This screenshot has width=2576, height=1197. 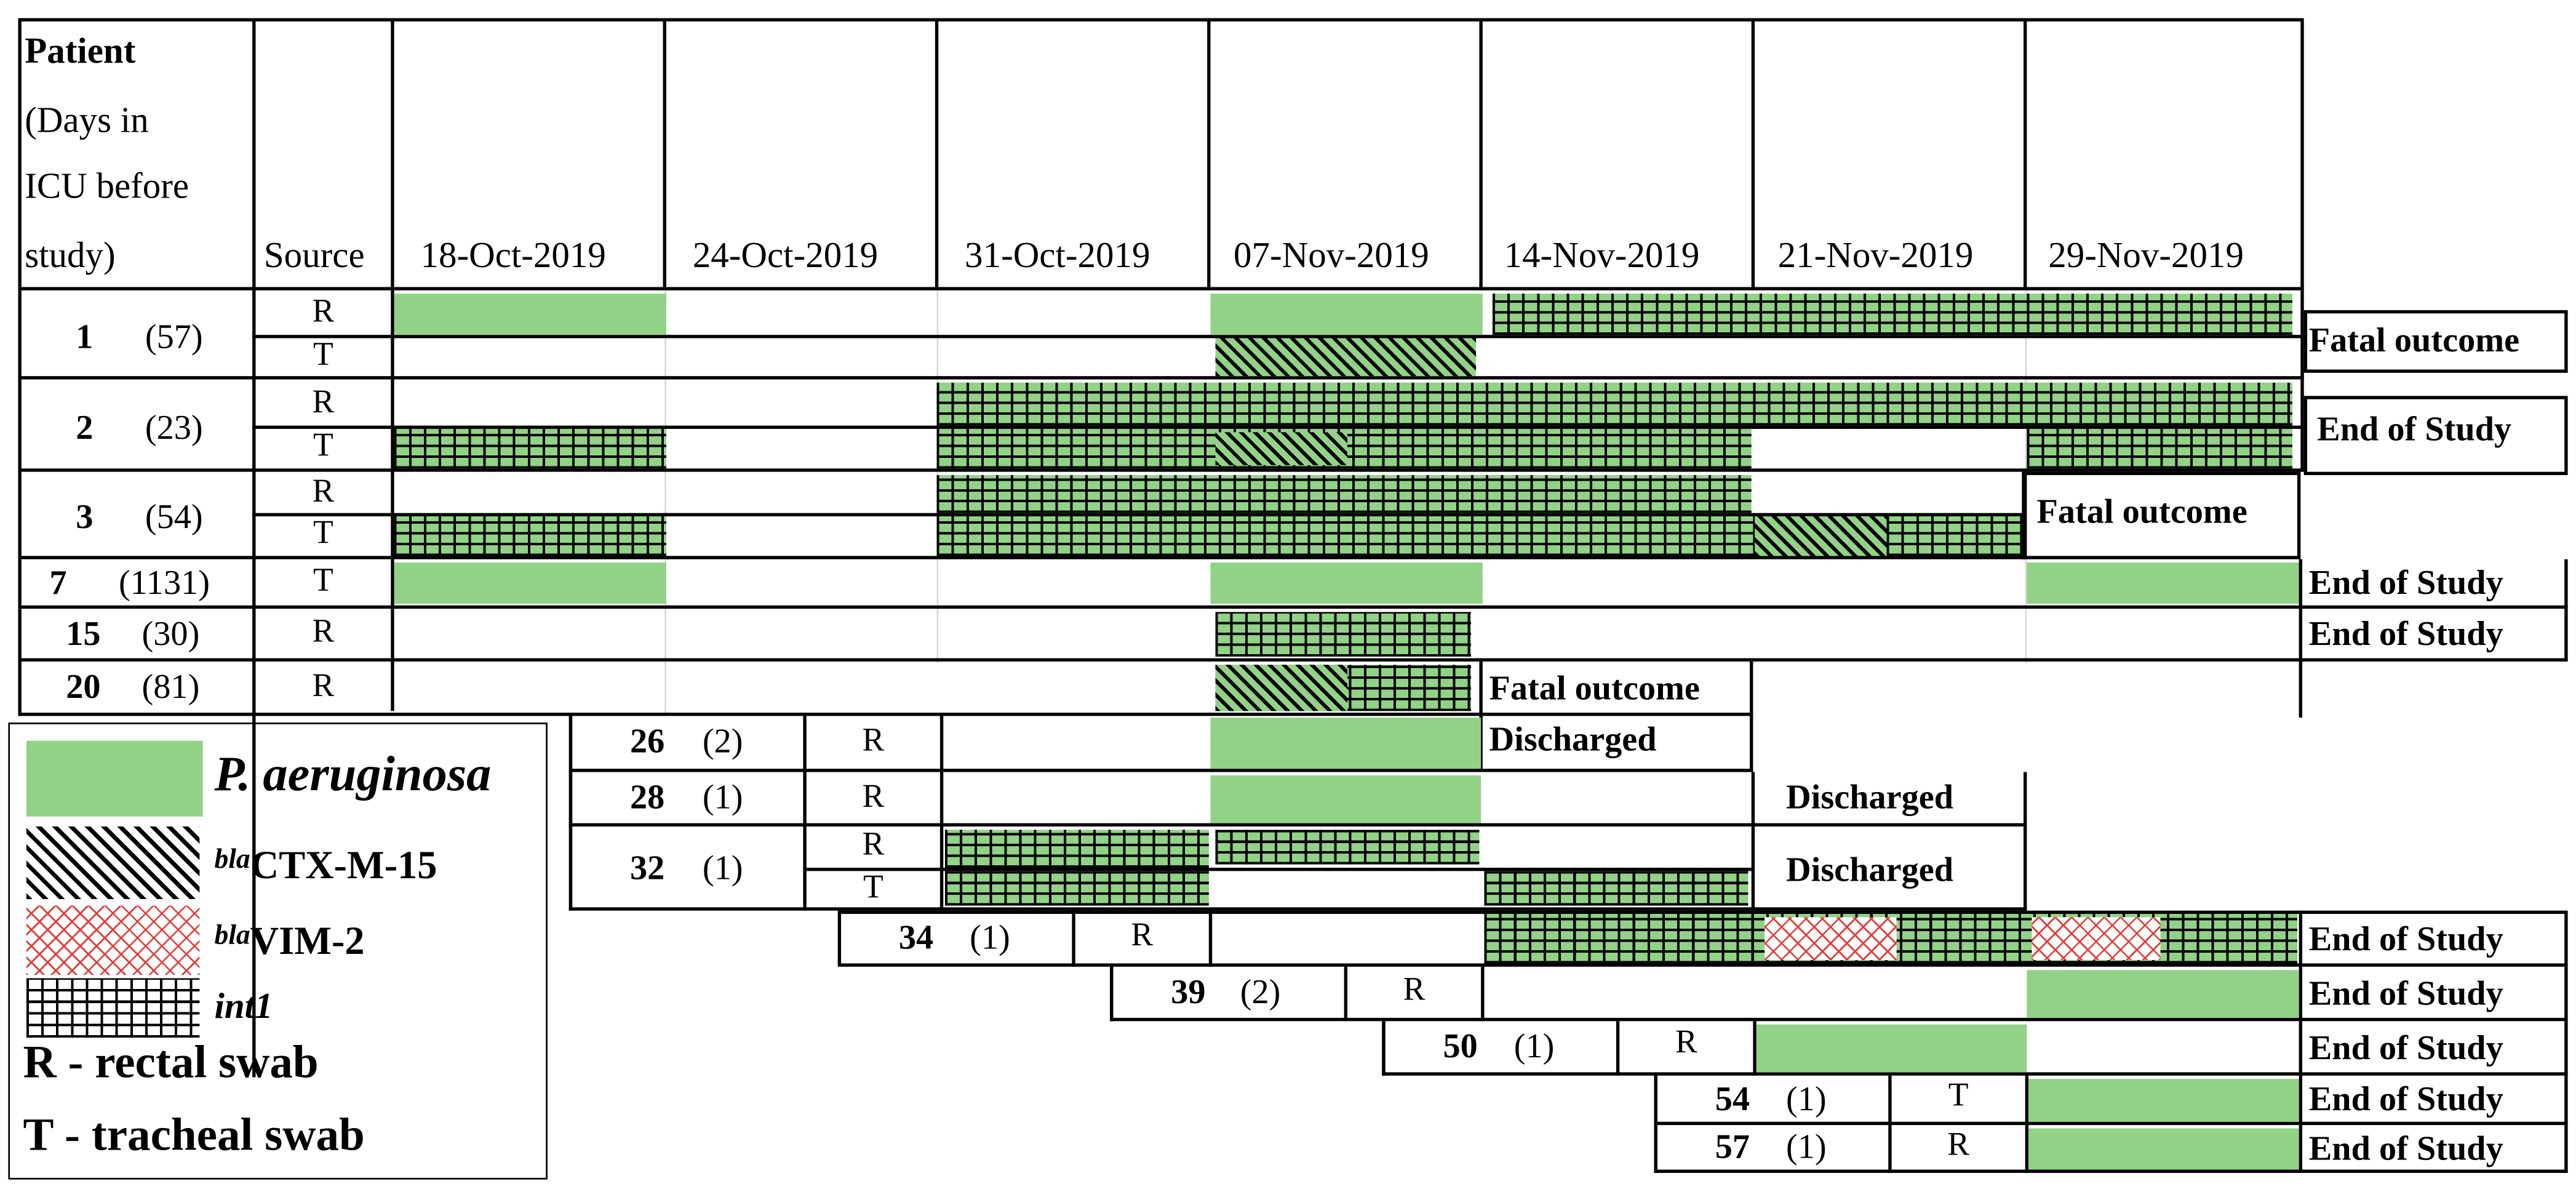 I want to click on patient-id: 20, so click(x=83, y=686).